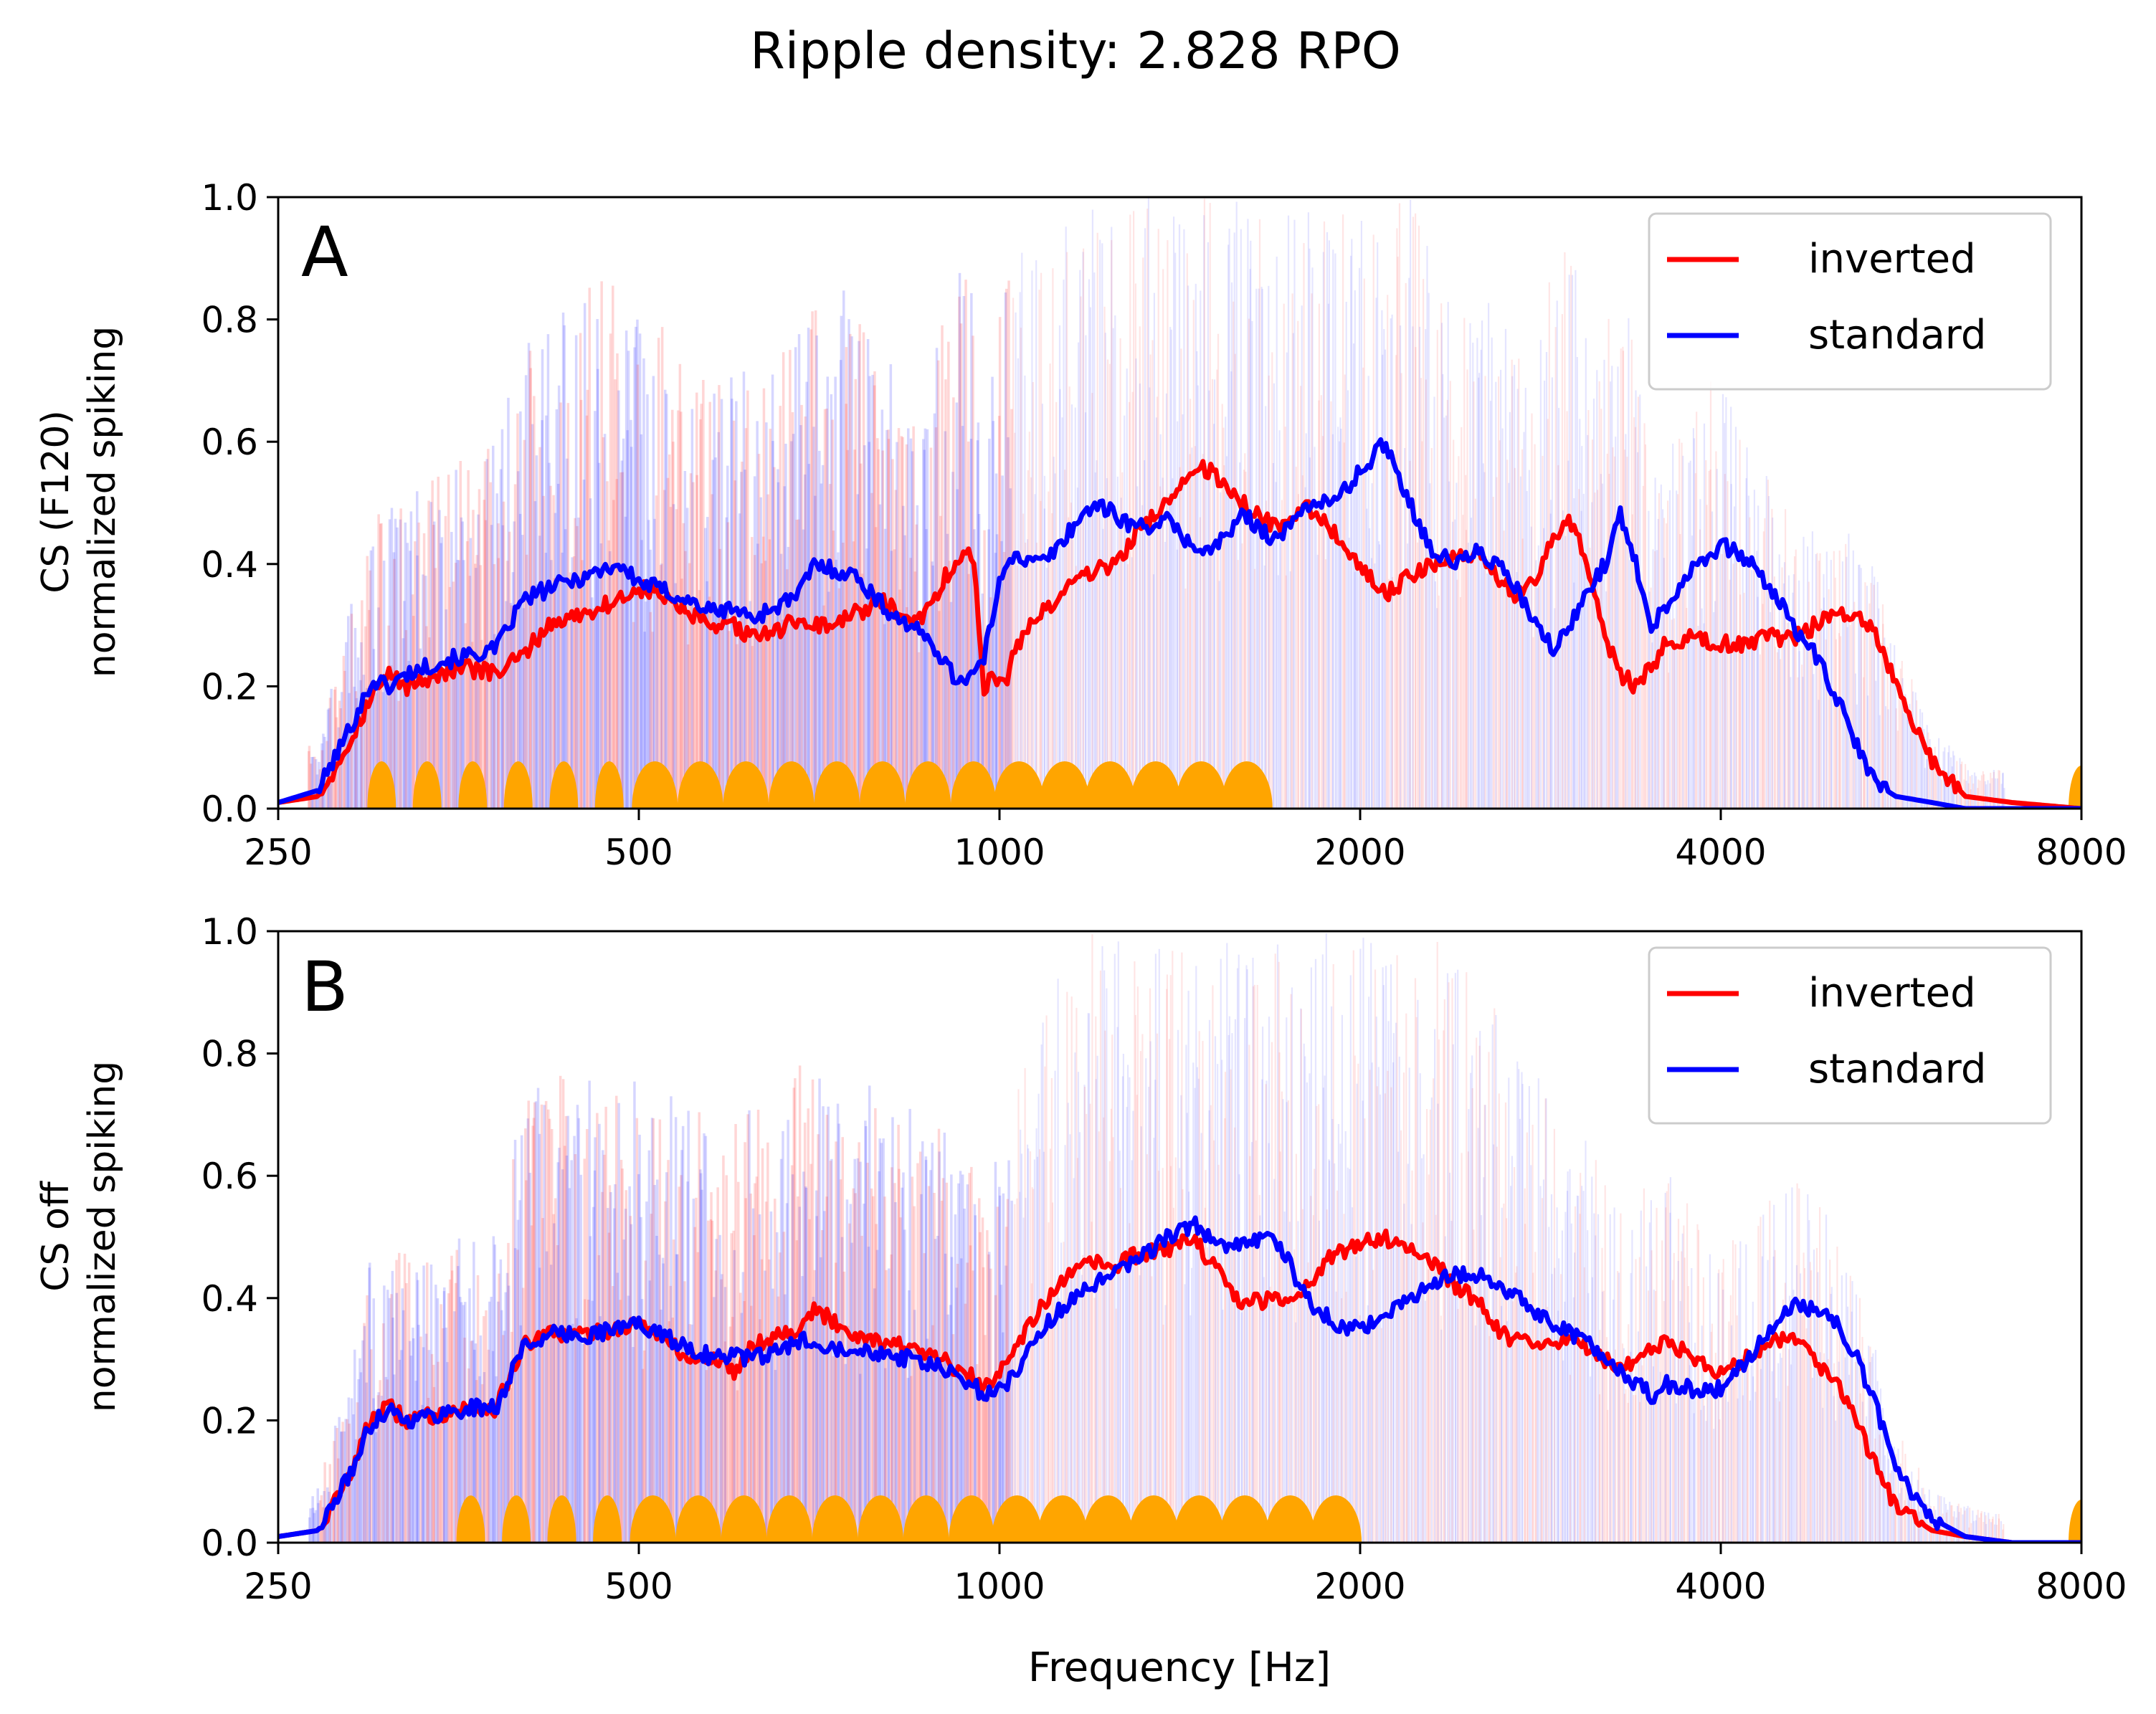 The height and width of the screenshot is (1714, 2156). I want to click on panel-b-y-tick-label-3: 0.6, so click(229, 1176).